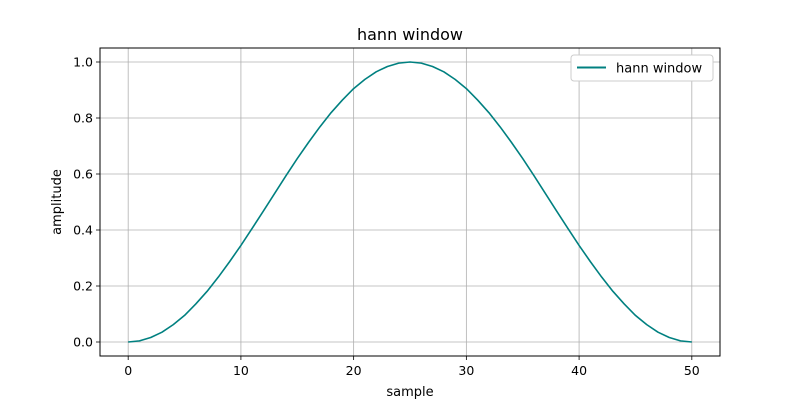 This screenshot has width=800, height=400. I want to click on y-axis-label: amplitude, so click(57, 202).